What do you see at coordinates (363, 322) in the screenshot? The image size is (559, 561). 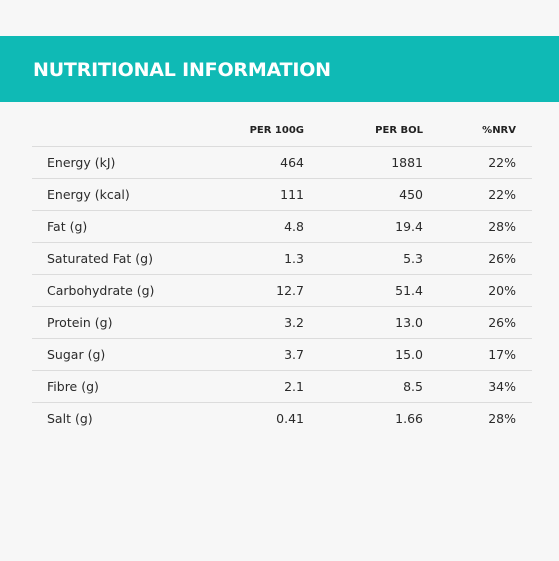 I see `value-per-bol: 13.0` at bounding box center [363, 322].